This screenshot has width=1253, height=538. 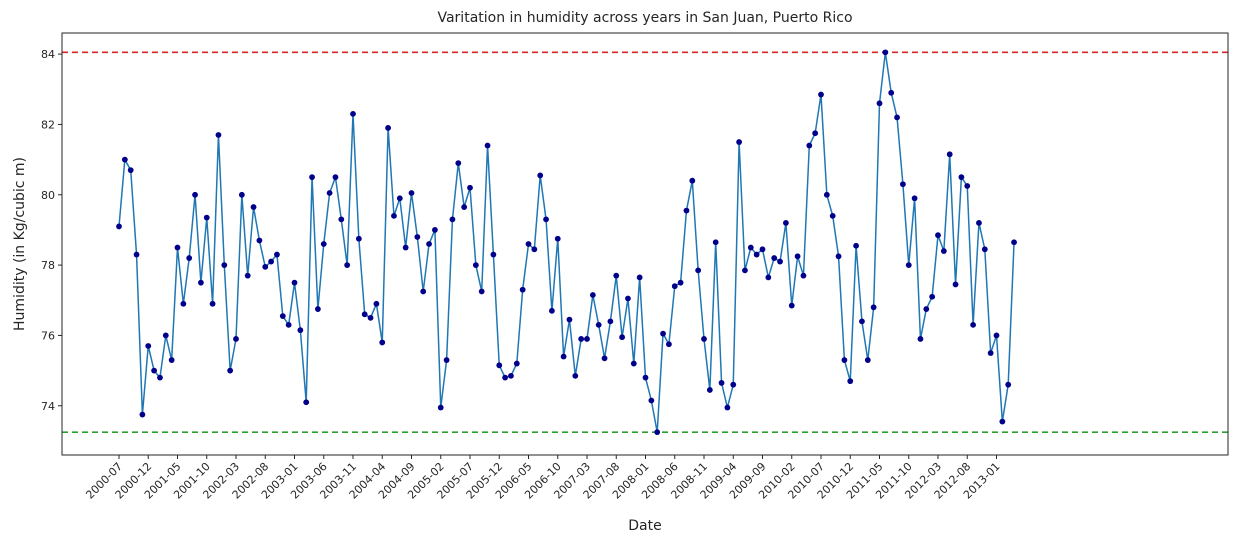 I want to click on y-tick-label: 76, so click(x=48, y=335).